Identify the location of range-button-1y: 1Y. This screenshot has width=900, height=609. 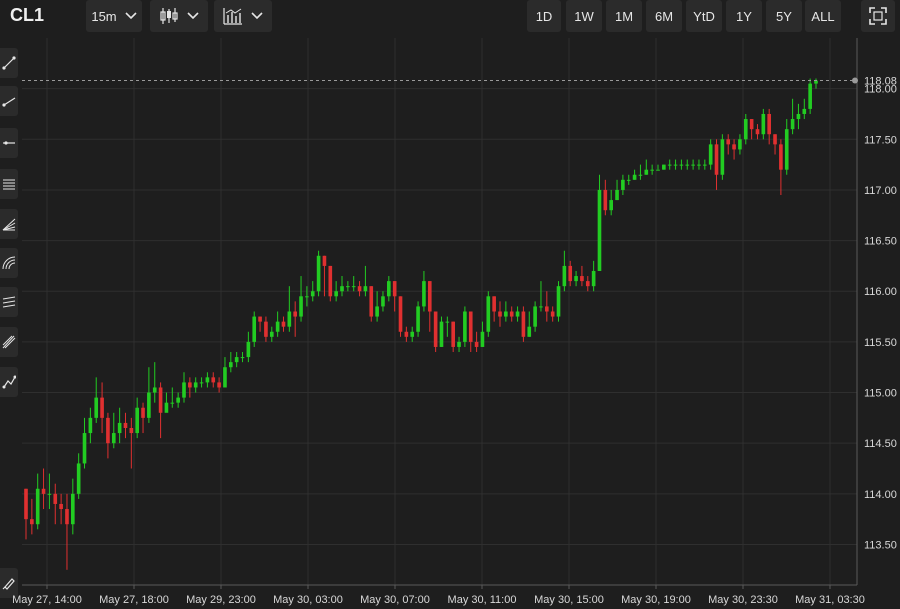
(744, 16).